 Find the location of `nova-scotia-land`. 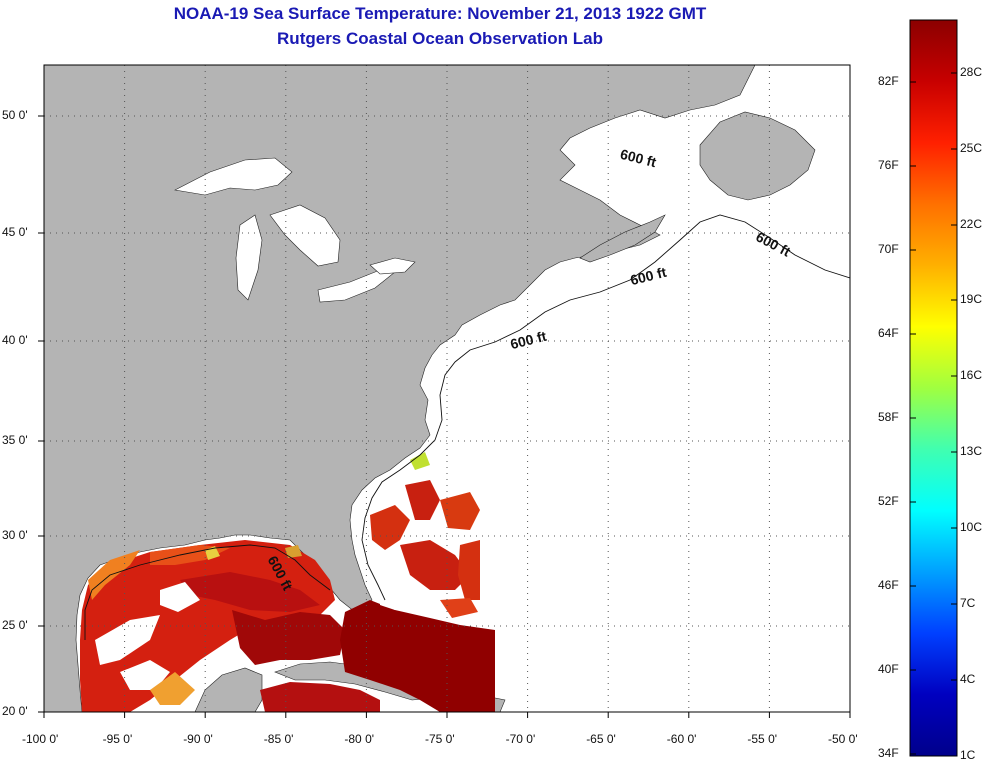

nova-scotia-land is located at coordinates (622, 238).